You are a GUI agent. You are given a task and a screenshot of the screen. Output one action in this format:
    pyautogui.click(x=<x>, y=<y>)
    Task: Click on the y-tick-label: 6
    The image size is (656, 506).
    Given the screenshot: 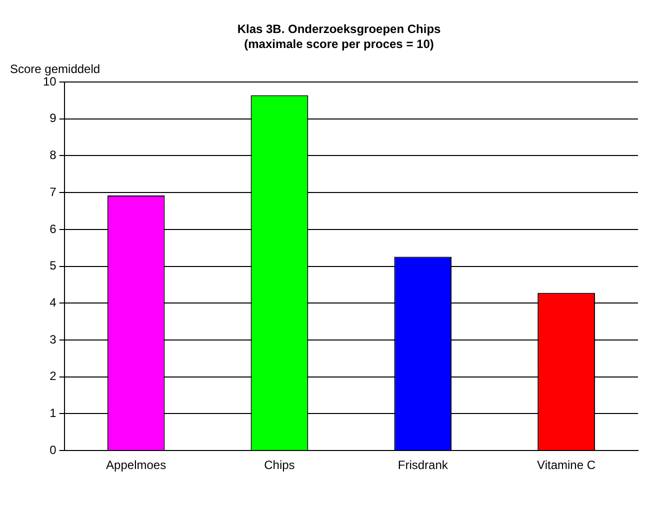 What is the action you would take?
    pyautogui.click(x=53, y=229)
    